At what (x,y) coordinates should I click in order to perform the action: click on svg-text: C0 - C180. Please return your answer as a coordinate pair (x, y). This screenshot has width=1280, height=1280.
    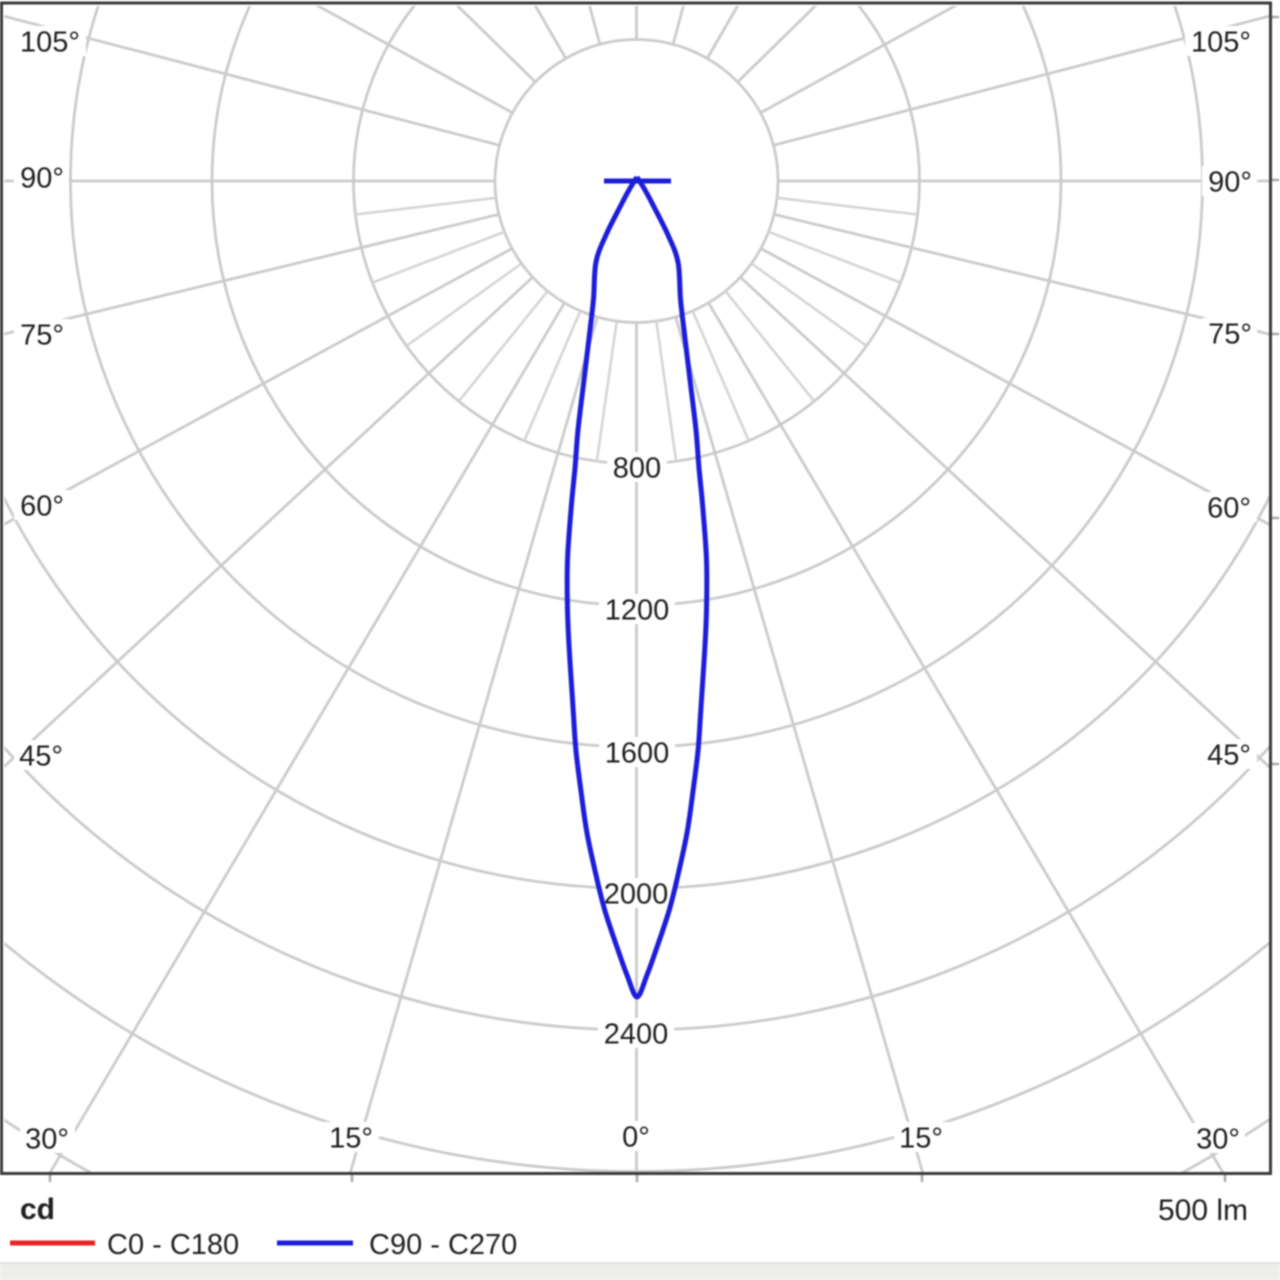
    Looking at the image, I should click on (173, 1245).